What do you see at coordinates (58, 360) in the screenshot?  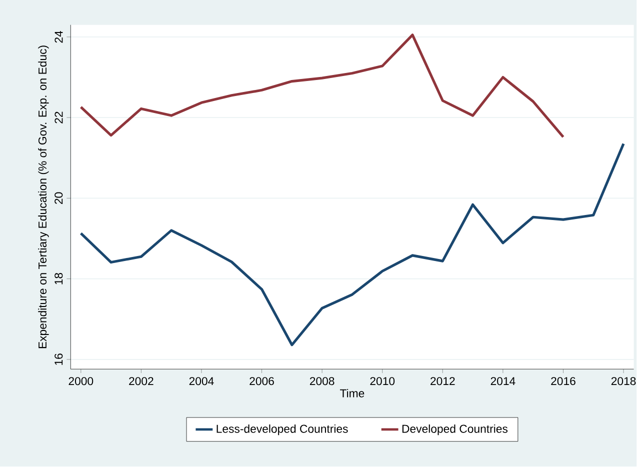 I see `y-tick-label: 16` at bounding box center [58, 360].